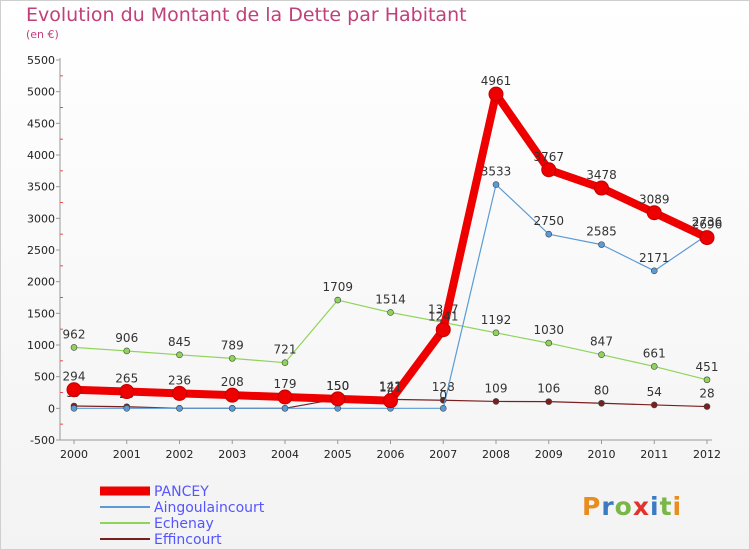 The height and width of the screenshot is (550, 750). What do you see at coordinates (51, 408) in the screenshot?
I see `y-tick-label: 0` at bounding box center [51, 408].